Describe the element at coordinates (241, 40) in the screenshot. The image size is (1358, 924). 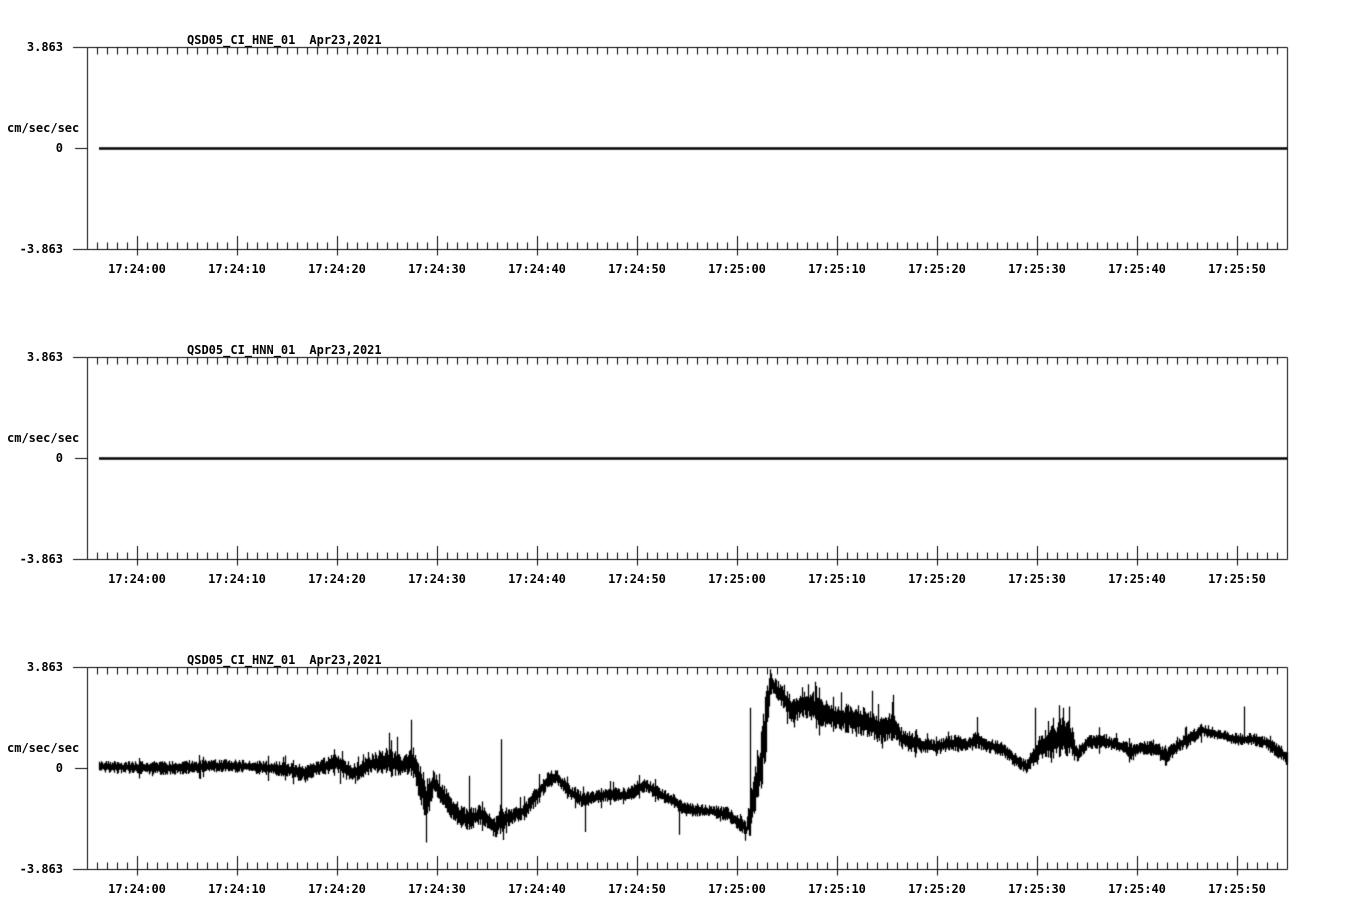
I see `trace-id-label: QSD05_CI_HNE_01` at that location.